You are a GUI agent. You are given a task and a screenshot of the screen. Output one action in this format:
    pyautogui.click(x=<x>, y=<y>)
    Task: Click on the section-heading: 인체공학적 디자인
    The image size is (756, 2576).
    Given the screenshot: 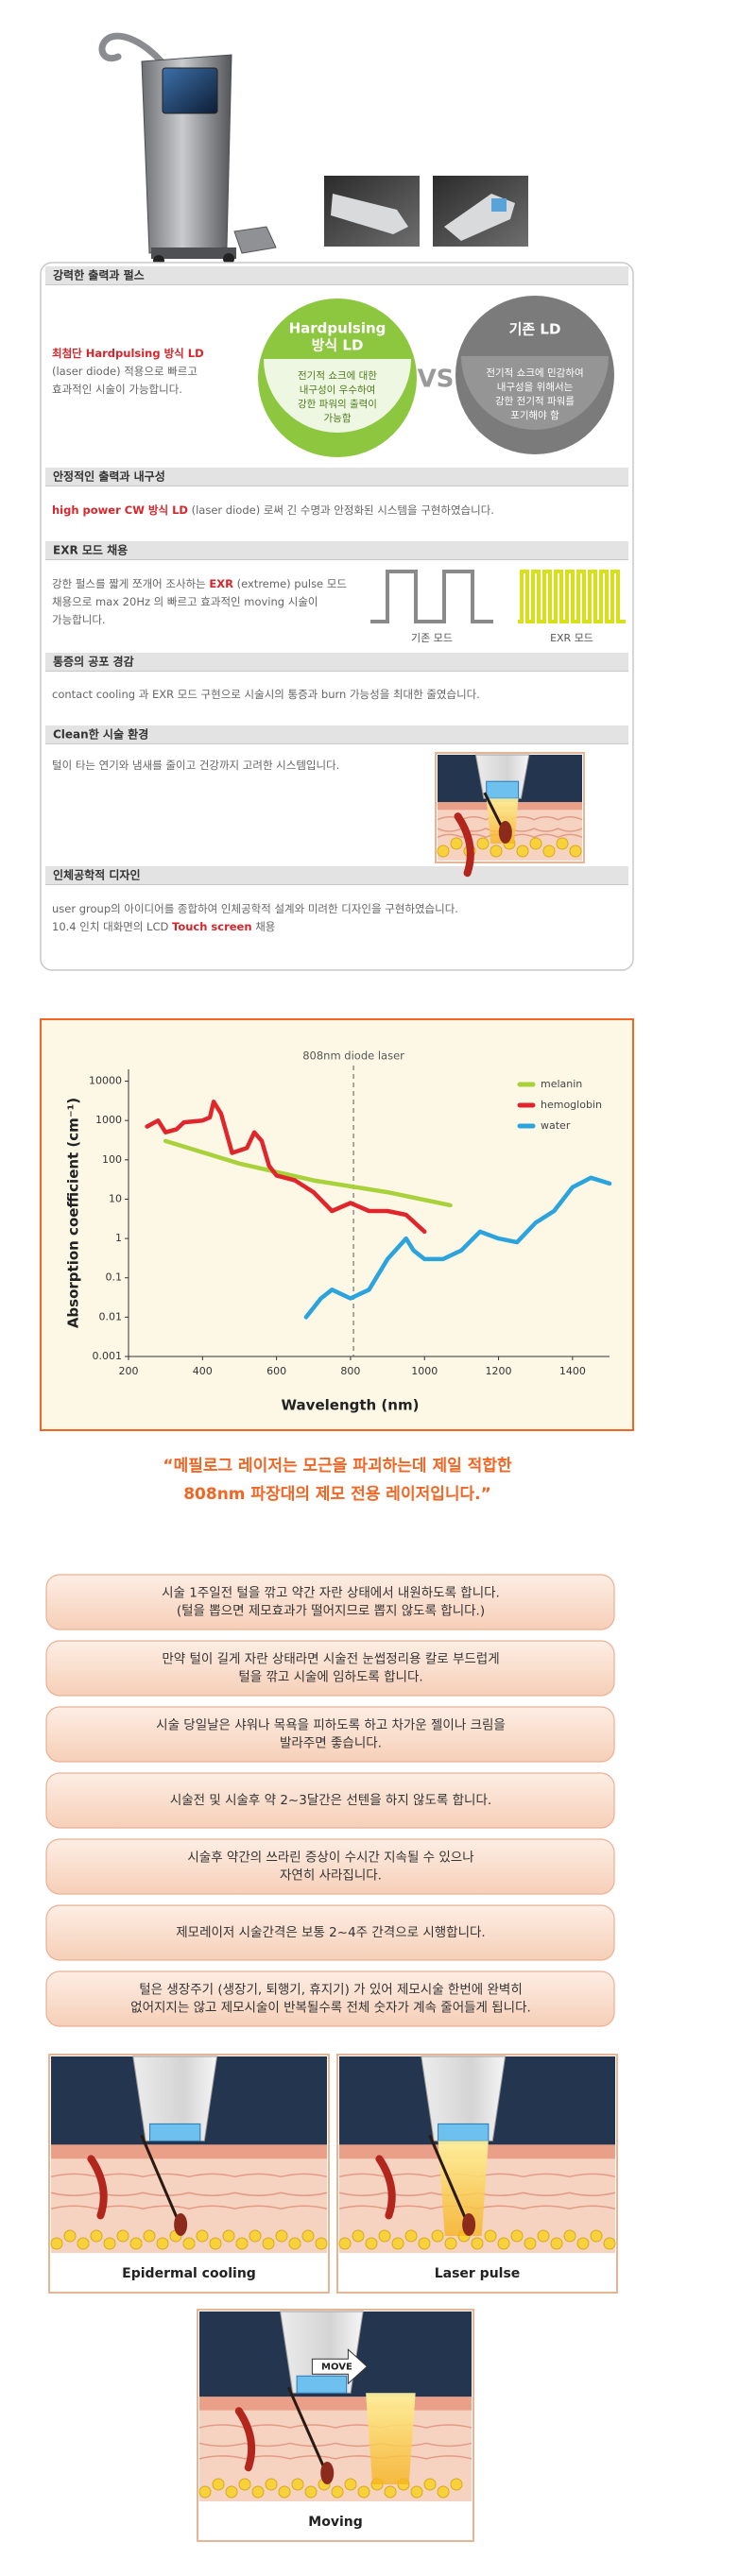 What is the action you would take?
    pyautogui.click(x=97, y=875)
    